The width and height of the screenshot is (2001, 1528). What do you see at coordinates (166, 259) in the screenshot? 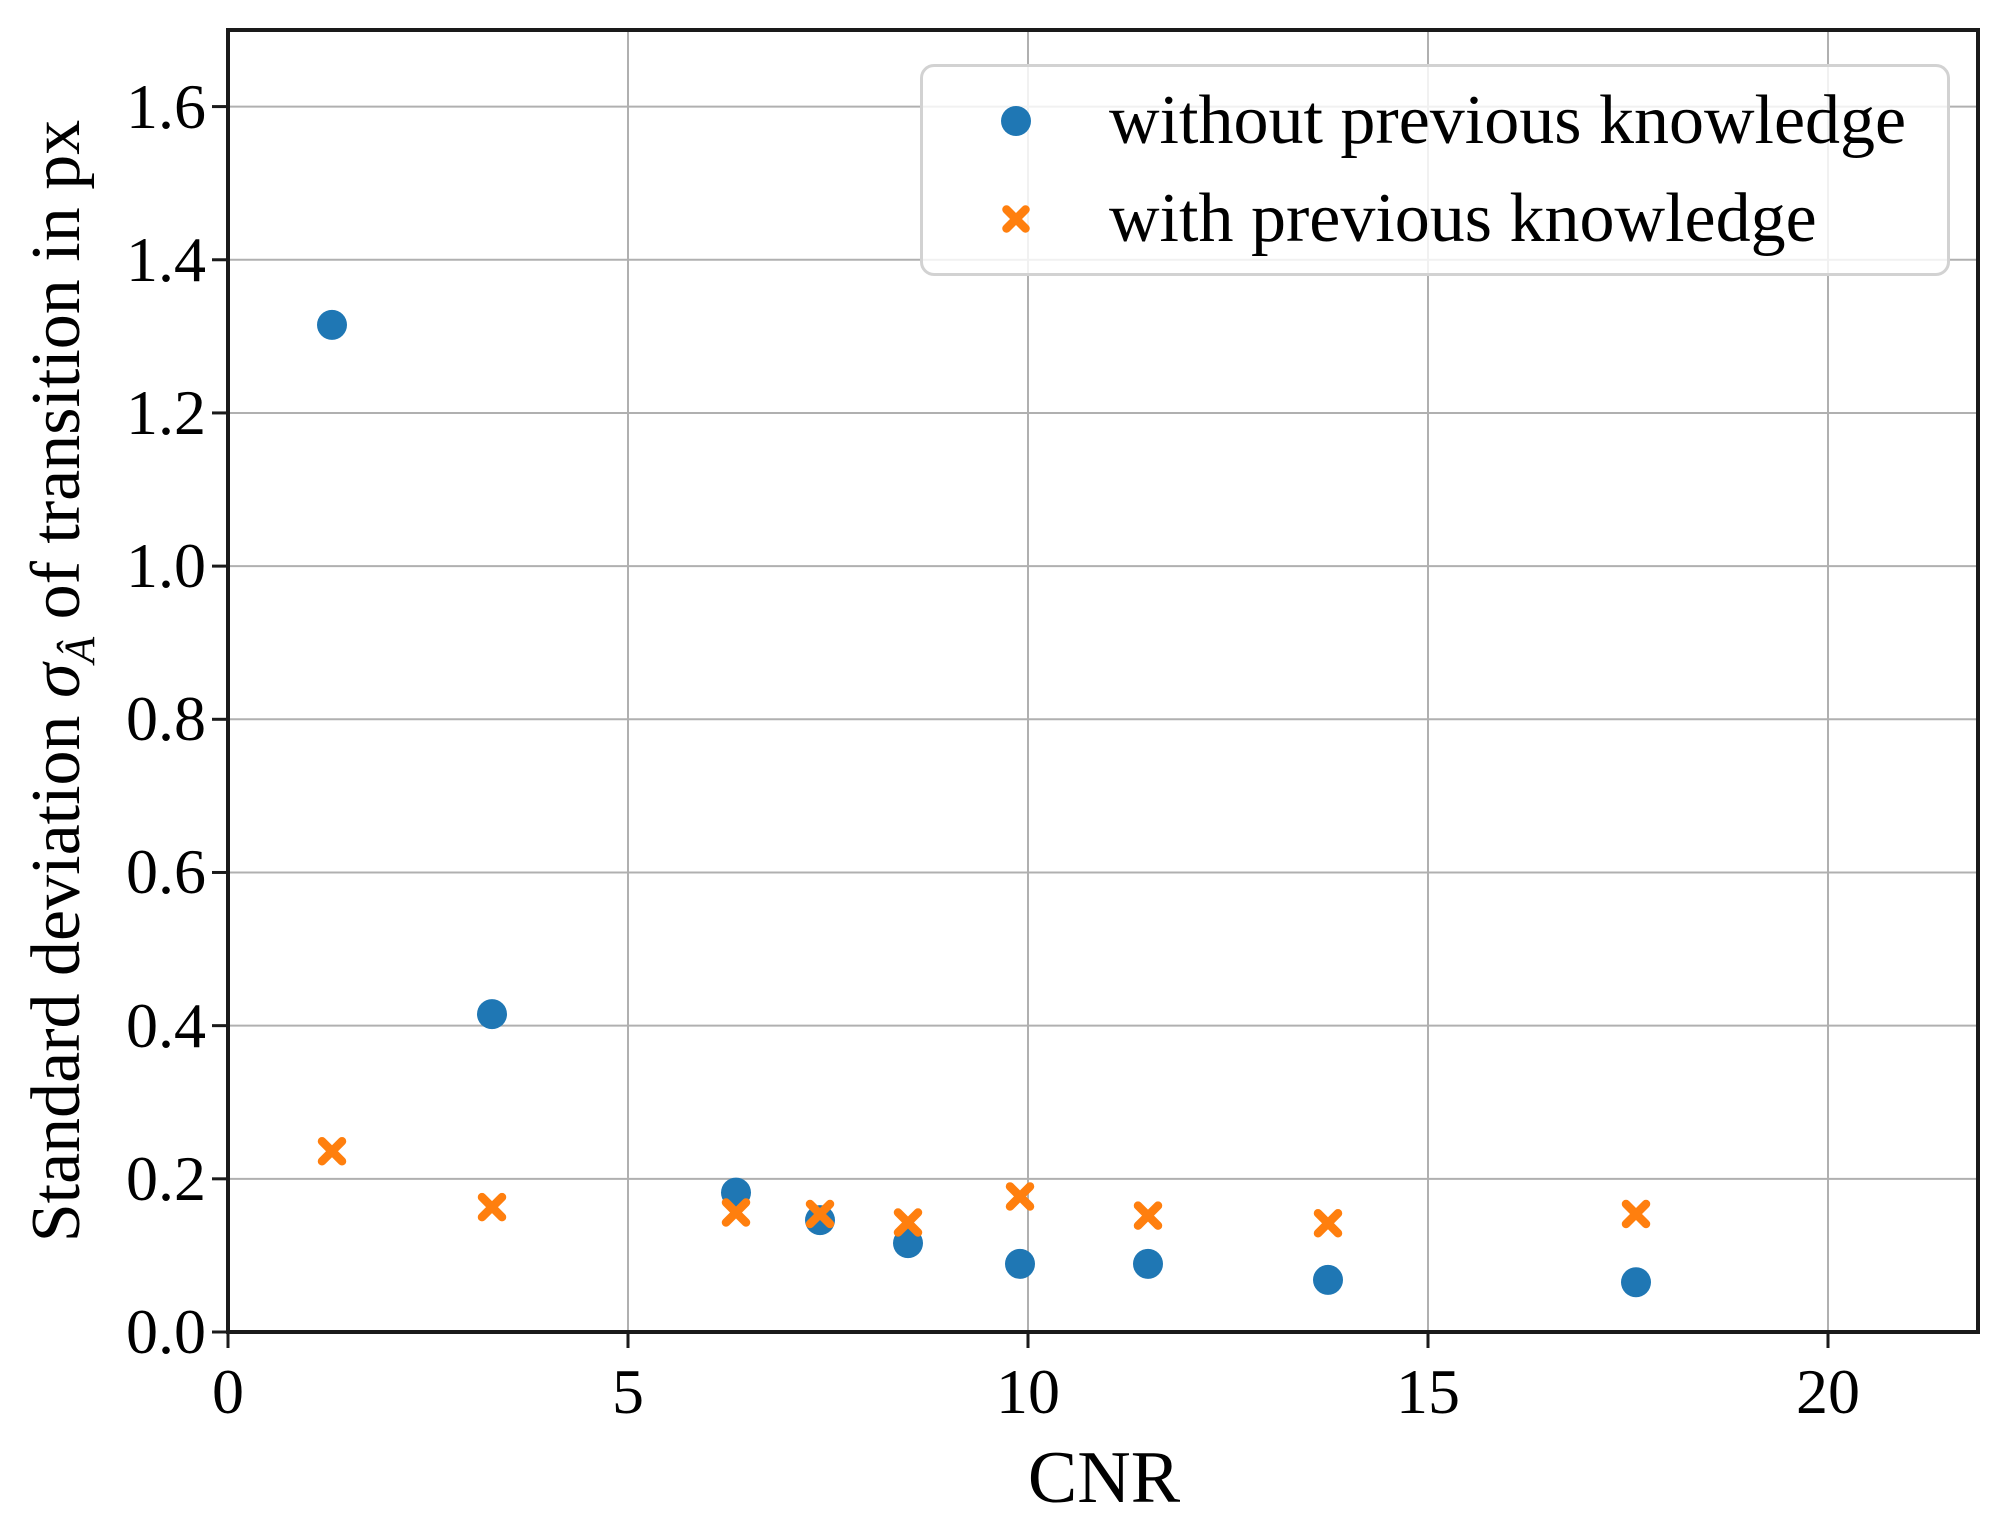
I see `y-tick-label: 1.4` at bounding box center [166, 259].